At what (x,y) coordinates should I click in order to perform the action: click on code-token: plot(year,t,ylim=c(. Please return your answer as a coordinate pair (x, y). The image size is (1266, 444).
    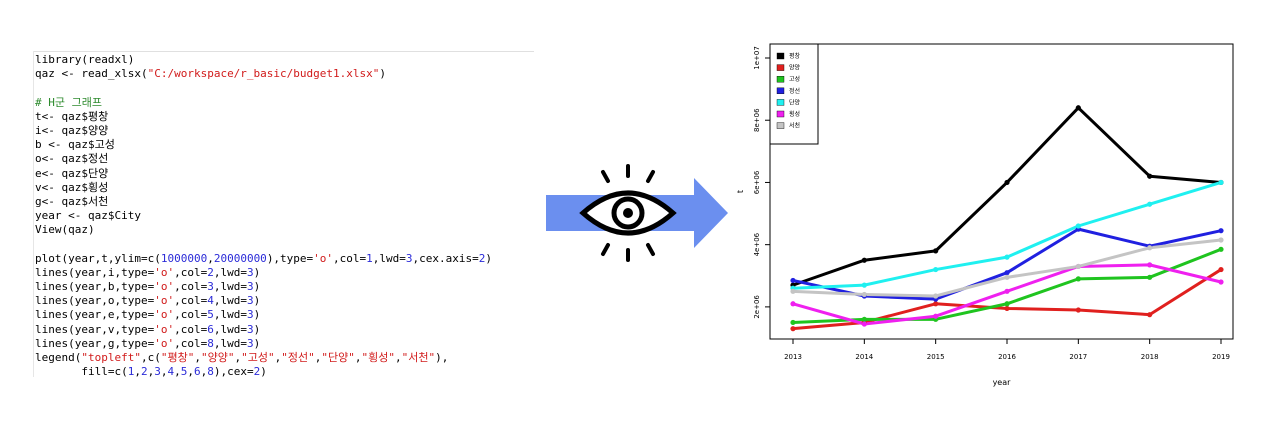
    Looking at the image, I should click on (98, 258).